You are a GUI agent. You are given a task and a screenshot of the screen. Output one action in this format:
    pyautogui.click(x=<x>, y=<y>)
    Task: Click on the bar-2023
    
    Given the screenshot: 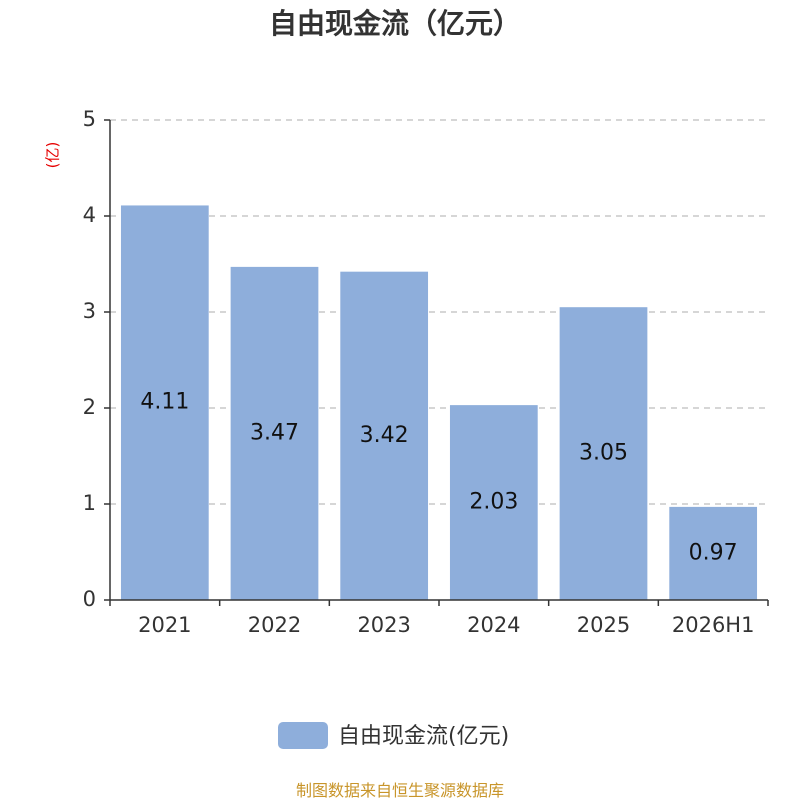 What is the action you would take?
    pyautogui.click(x=384, y=435)
    